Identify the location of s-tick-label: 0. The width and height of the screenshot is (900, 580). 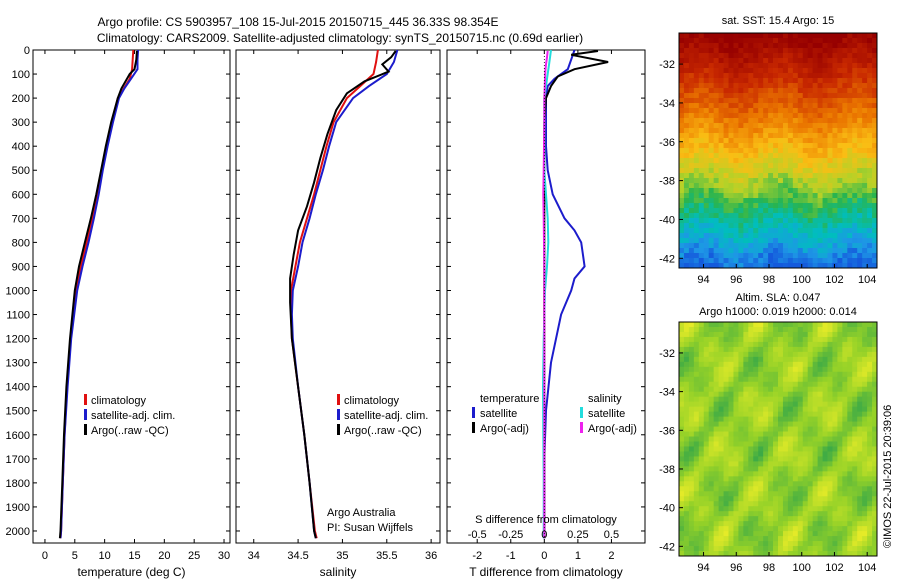
(544, 535).